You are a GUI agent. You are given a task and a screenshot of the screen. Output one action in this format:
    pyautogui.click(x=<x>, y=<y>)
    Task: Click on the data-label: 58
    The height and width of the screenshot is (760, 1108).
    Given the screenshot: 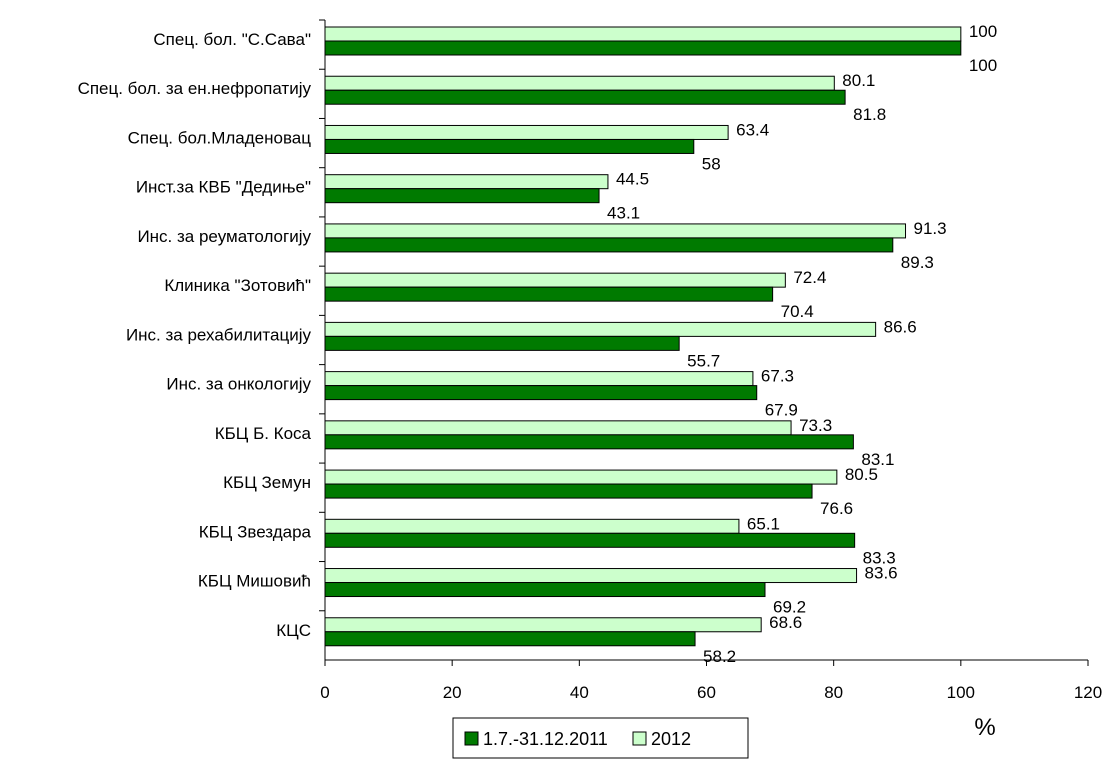 What is the action you would take?
    pyautogui.click(x=711, y=163)
    